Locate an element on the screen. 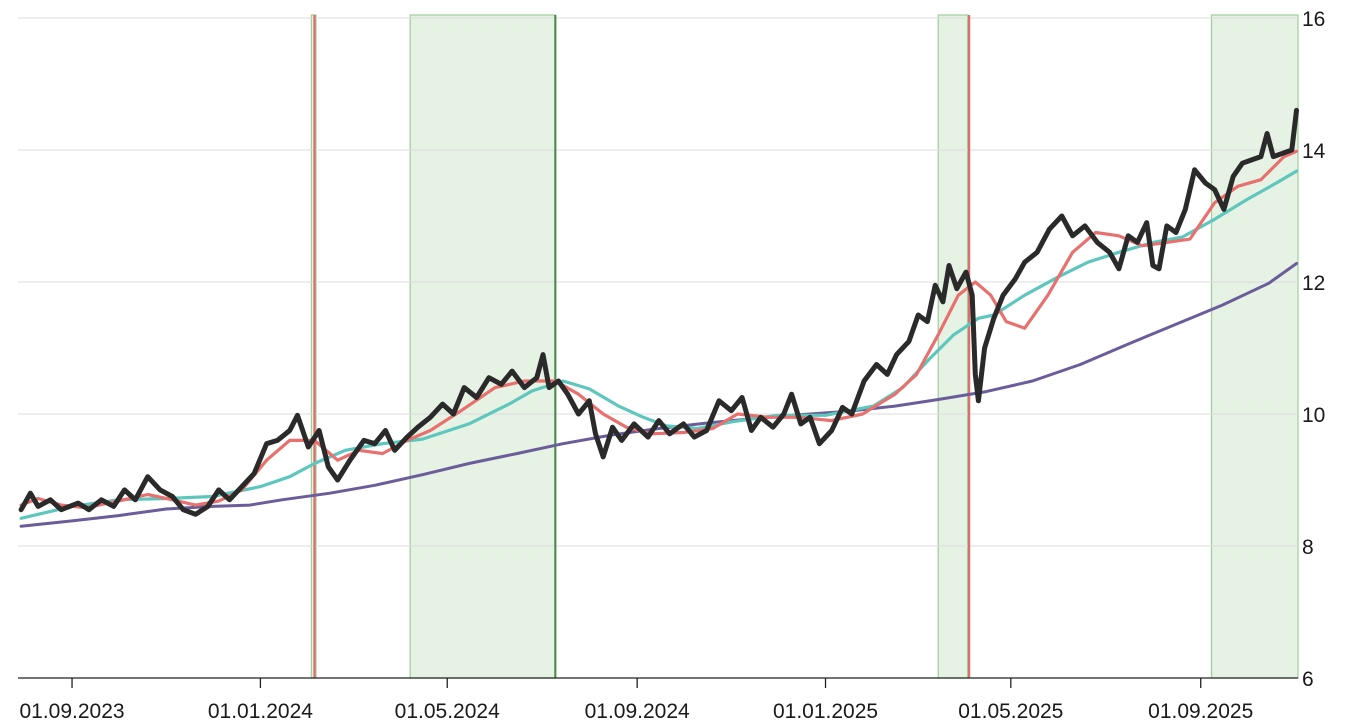 The image size is (1364, 724). x-tick-label: 01.09.2024 is located at coordinates (637, 711).